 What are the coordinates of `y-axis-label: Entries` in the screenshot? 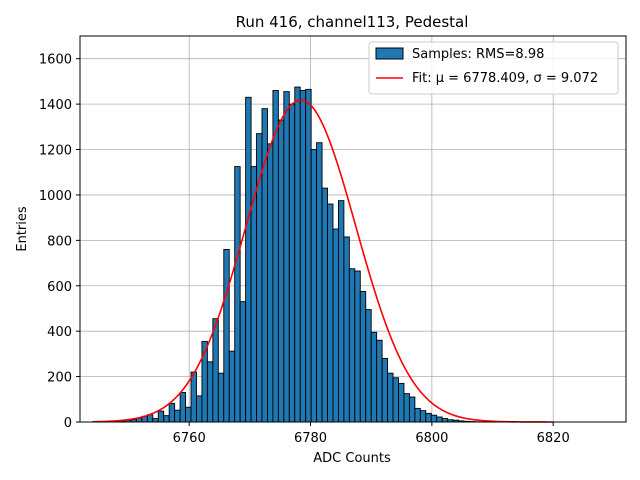 It's located at (22, 229).